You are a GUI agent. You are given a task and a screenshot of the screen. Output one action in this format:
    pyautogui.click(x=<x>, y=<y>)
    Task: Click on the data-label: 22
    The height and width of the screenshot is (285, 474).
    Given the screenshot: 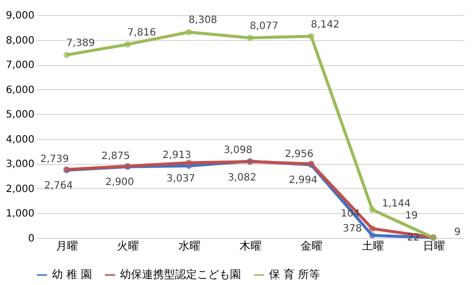 What is the action you would take?
    pyautogui.click(x=413, y=238)
    